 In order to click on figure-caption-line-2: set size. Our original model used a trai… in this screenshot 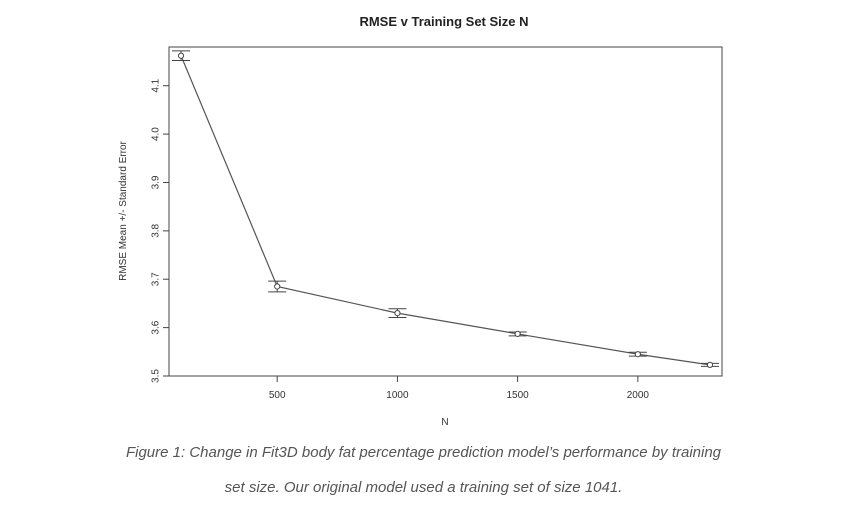, I will do `click(423, 487)`.